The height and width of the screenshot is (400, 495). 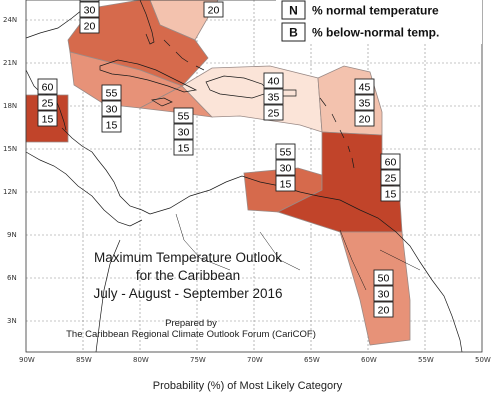 I want to click on value-text-abc-islands: 30, so click(x=286, y=169).